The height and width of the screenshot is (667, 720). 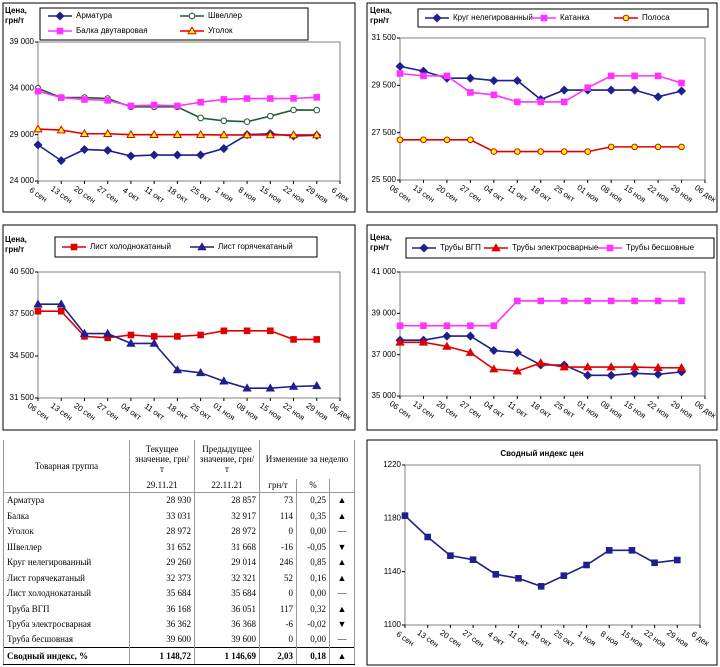 I want to click on table-cell: Лист холоднокатаный, so click(x=66, y=593).